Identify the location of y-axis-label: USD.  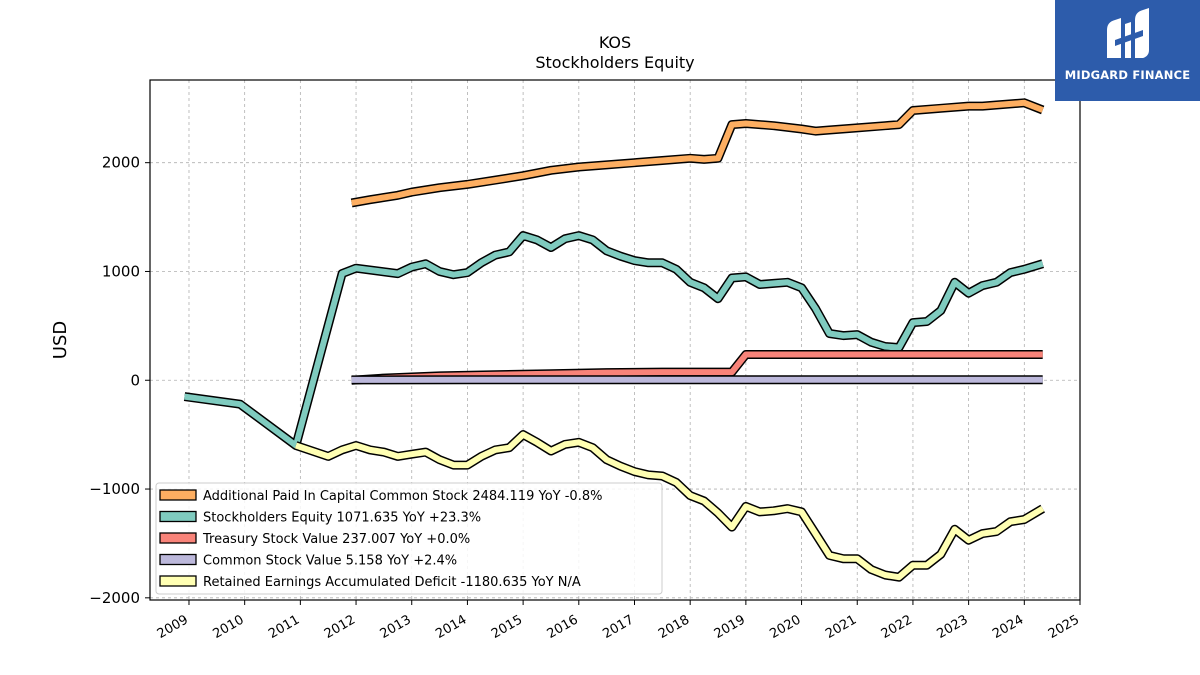
(60, 340).